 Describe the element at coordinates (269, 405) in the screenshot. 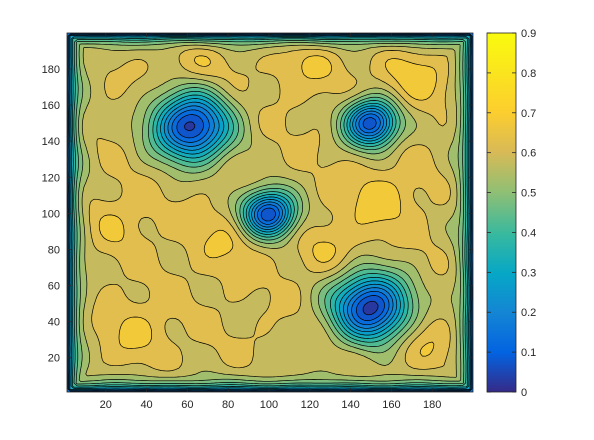

I see `x-tick-label: 100` at that location.